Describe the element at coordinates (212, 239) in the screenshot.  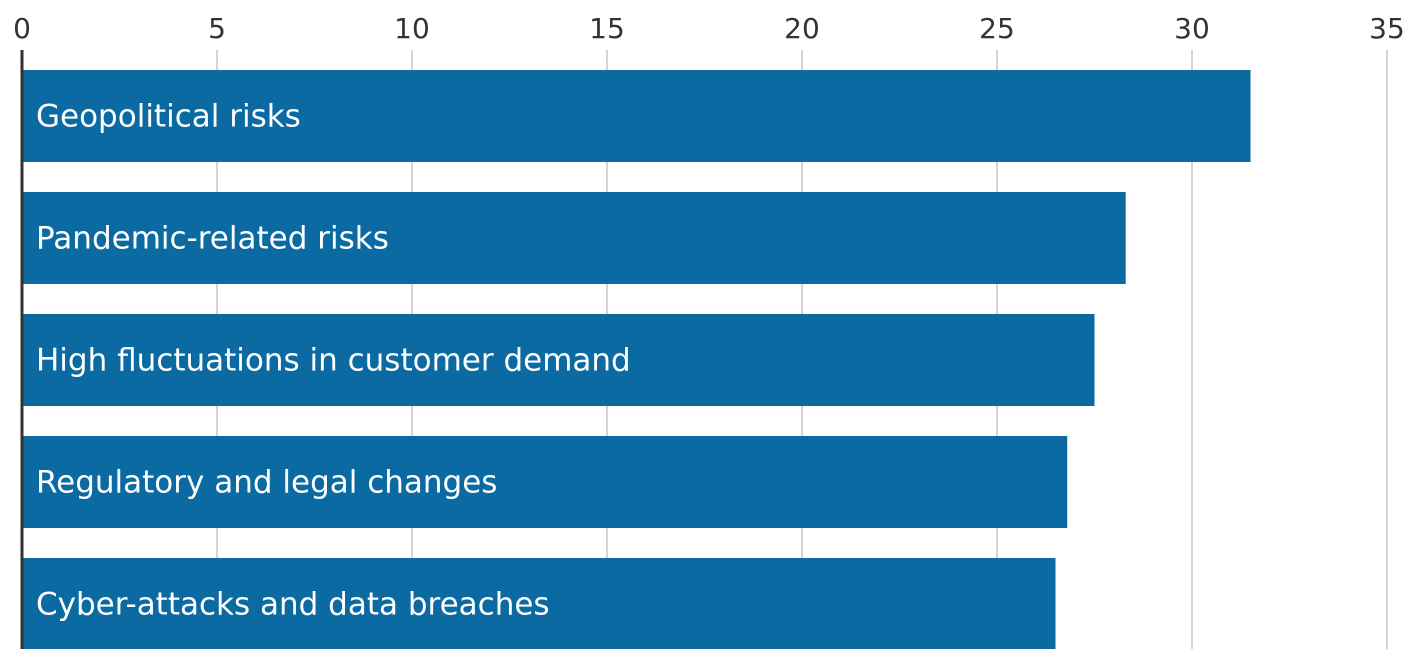
I see `bar-label: Pandemic-related risks` at that location.